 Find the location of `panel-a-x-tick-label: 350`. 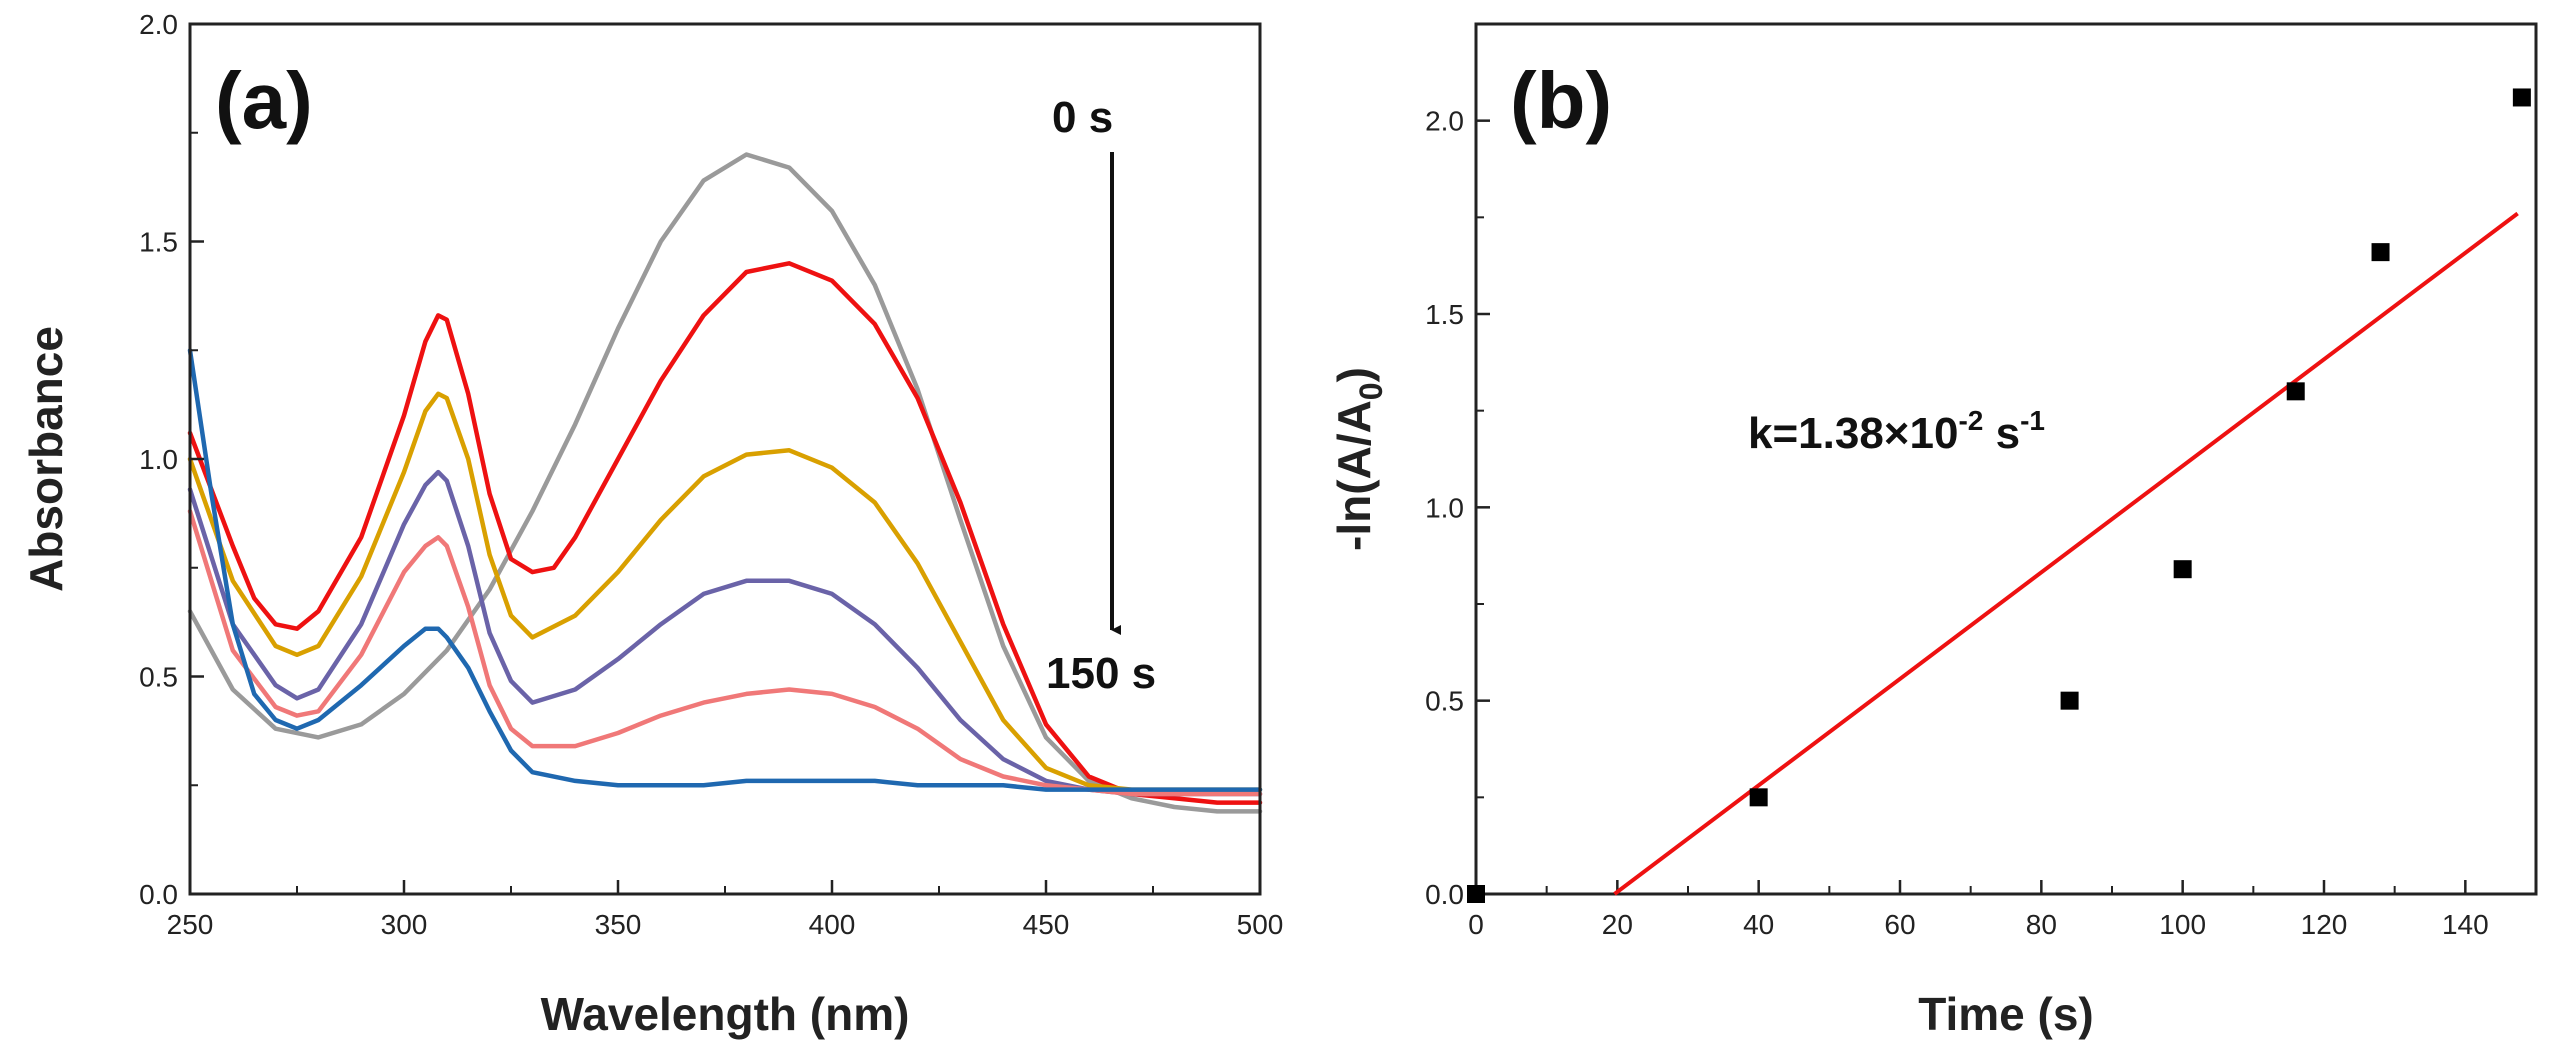

panel-a-x-tick-label: 350 is located at coordinates (618, 924).